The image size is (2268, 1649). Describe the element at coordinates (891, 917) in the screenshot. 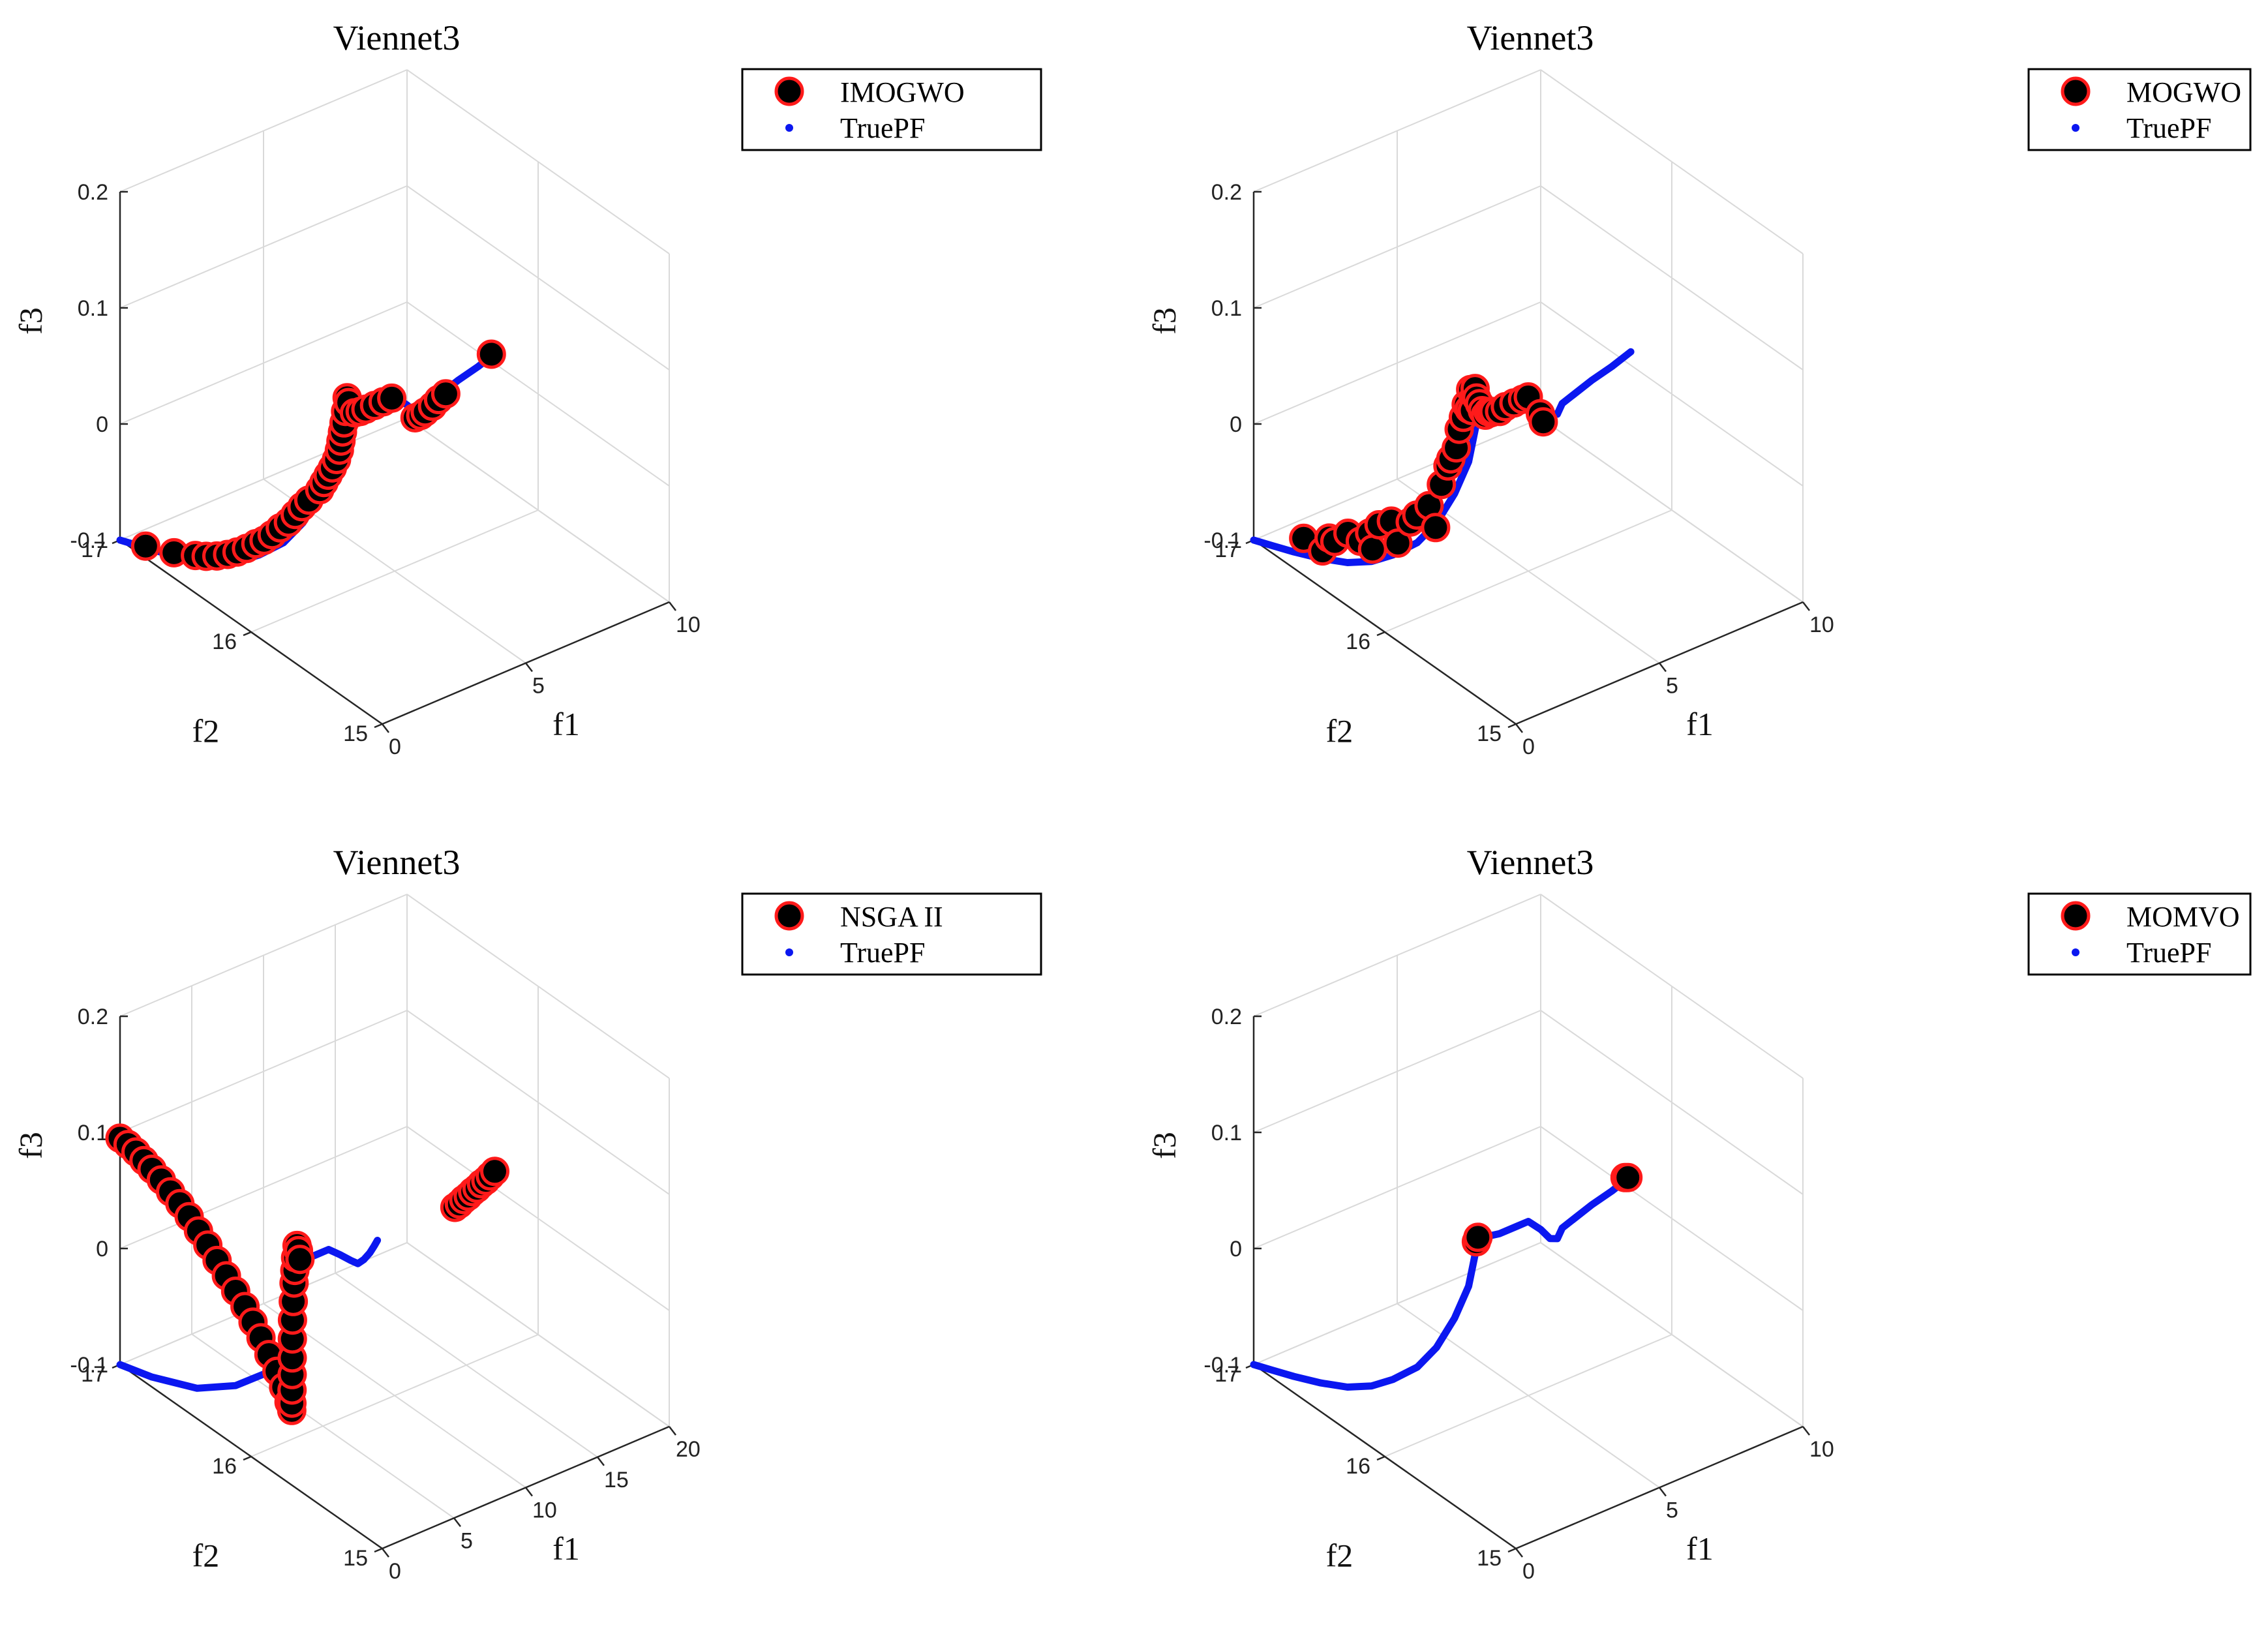

I see `legend-label-points: NSGA II` at that location.